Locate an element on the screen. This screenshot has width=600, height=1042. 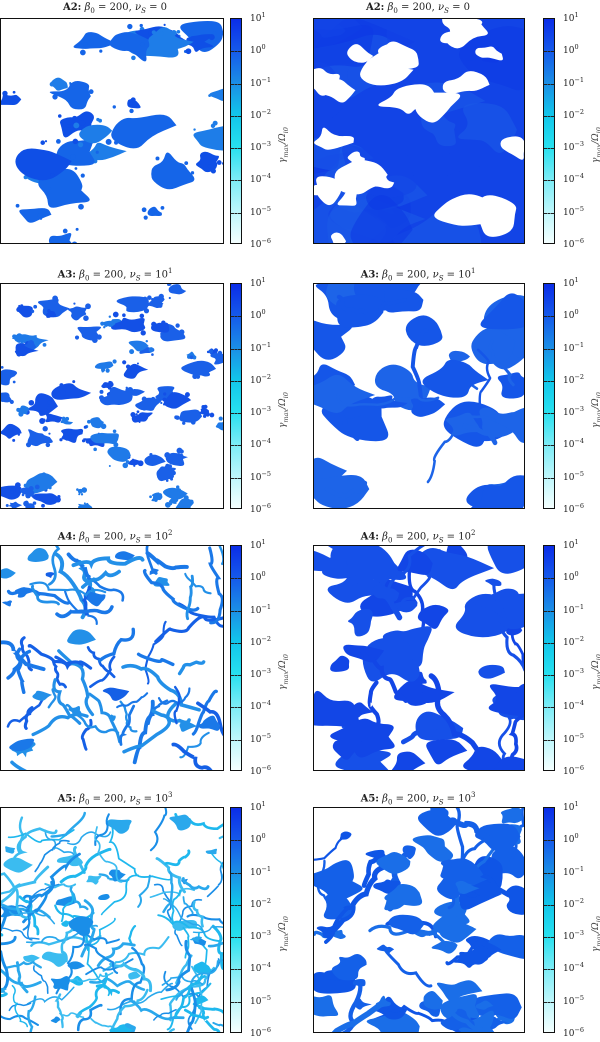
heatmap-a2-left is located at coordinates (112, 131).